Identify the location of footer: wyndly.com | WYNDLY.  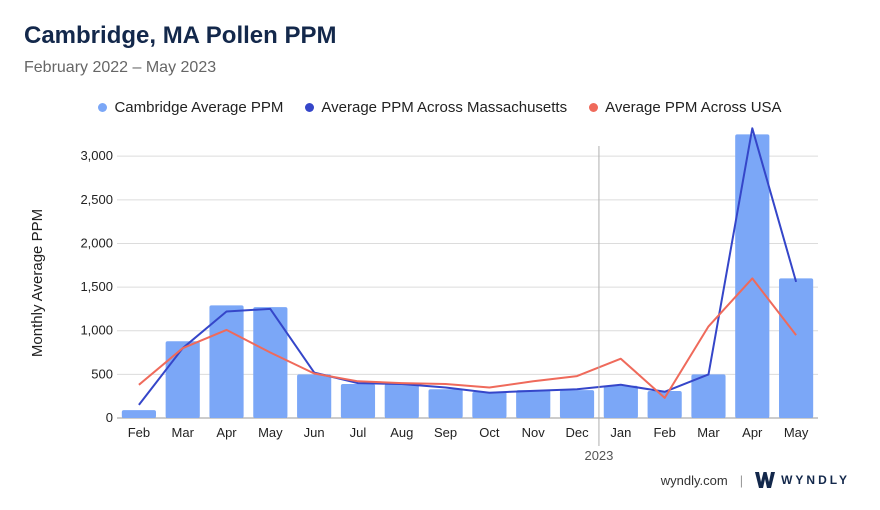
(755, 480).